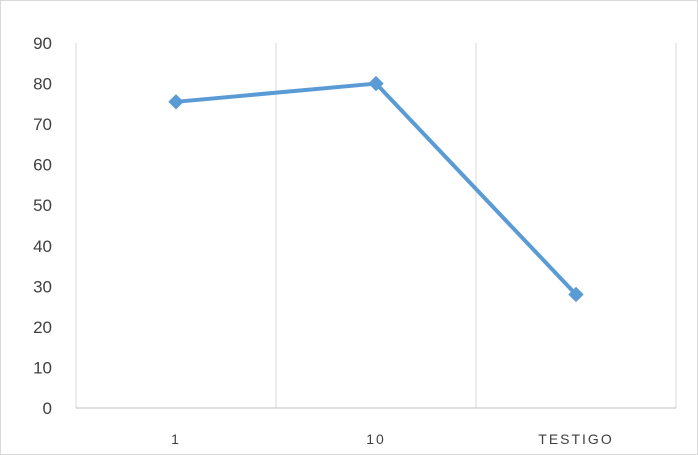 This screenshot has width=698, height=455. Describe the element at coordinates (42, 246) in the screenshot. I see `y-tick-label: 40` at that location.